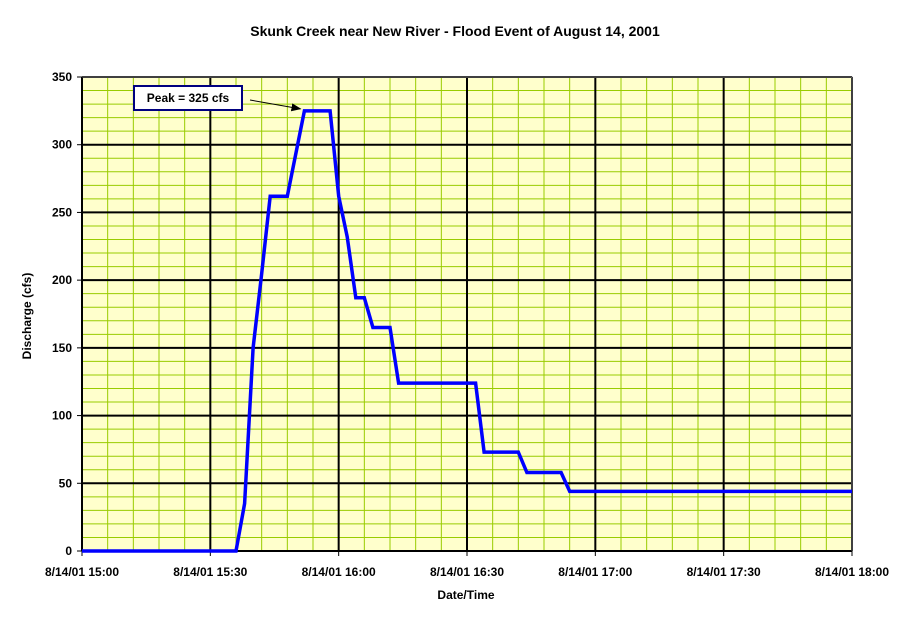  Describe the element at coordinates (66, 483) in the screenshot. I see `y-tick-label: 50` at that location.